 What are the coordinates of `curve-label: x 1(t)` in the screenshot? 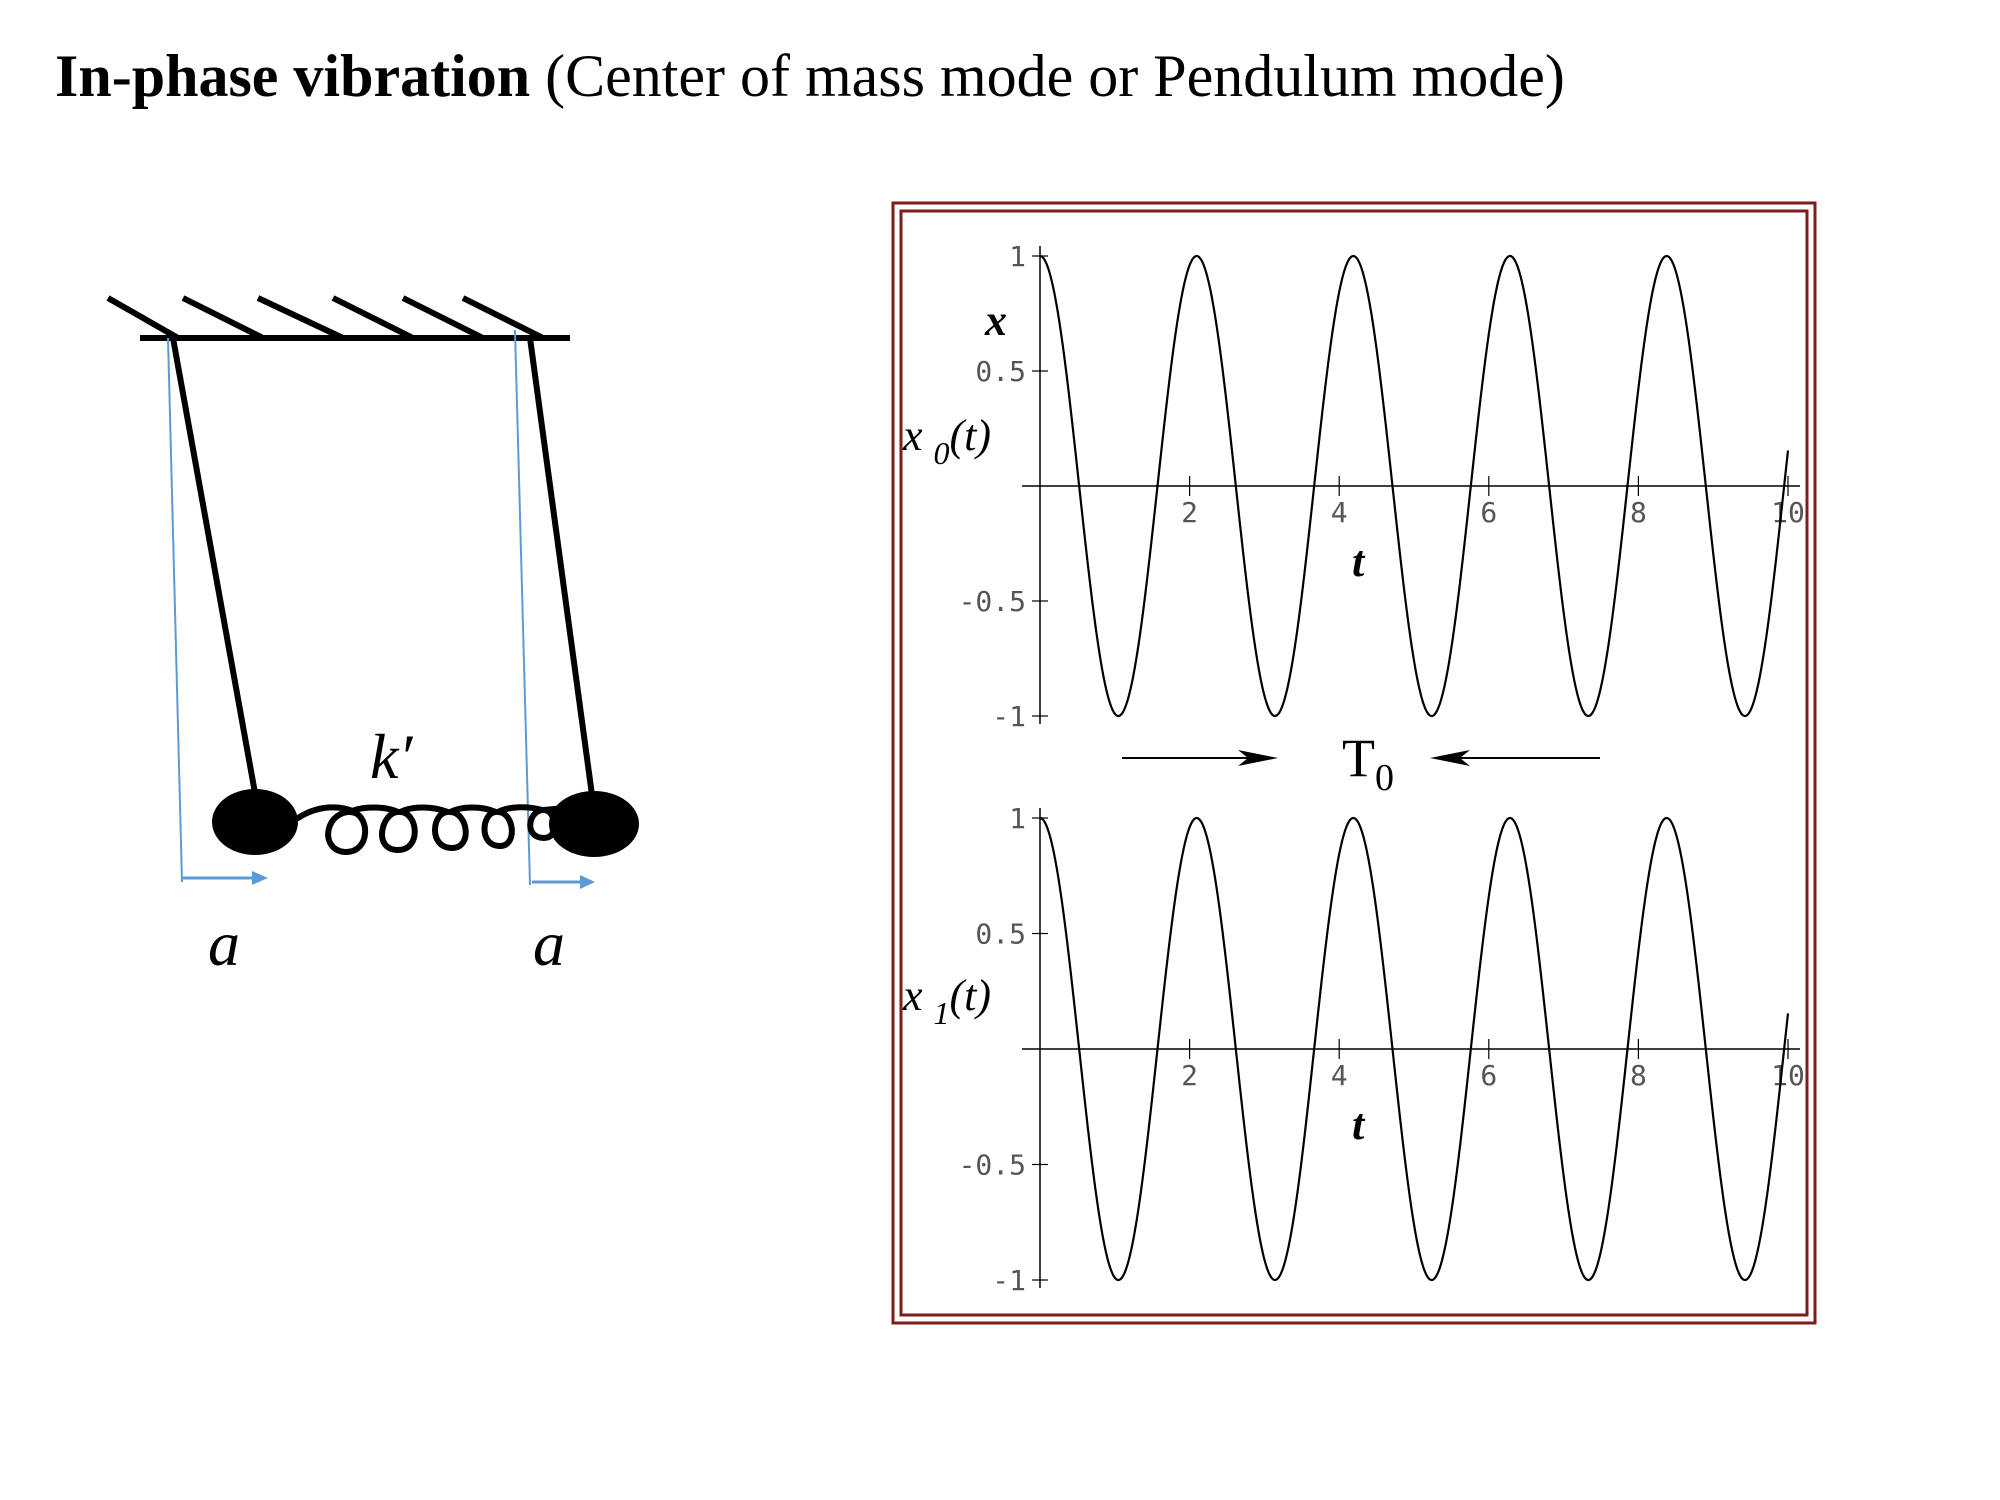 It's located at (946, 1001).